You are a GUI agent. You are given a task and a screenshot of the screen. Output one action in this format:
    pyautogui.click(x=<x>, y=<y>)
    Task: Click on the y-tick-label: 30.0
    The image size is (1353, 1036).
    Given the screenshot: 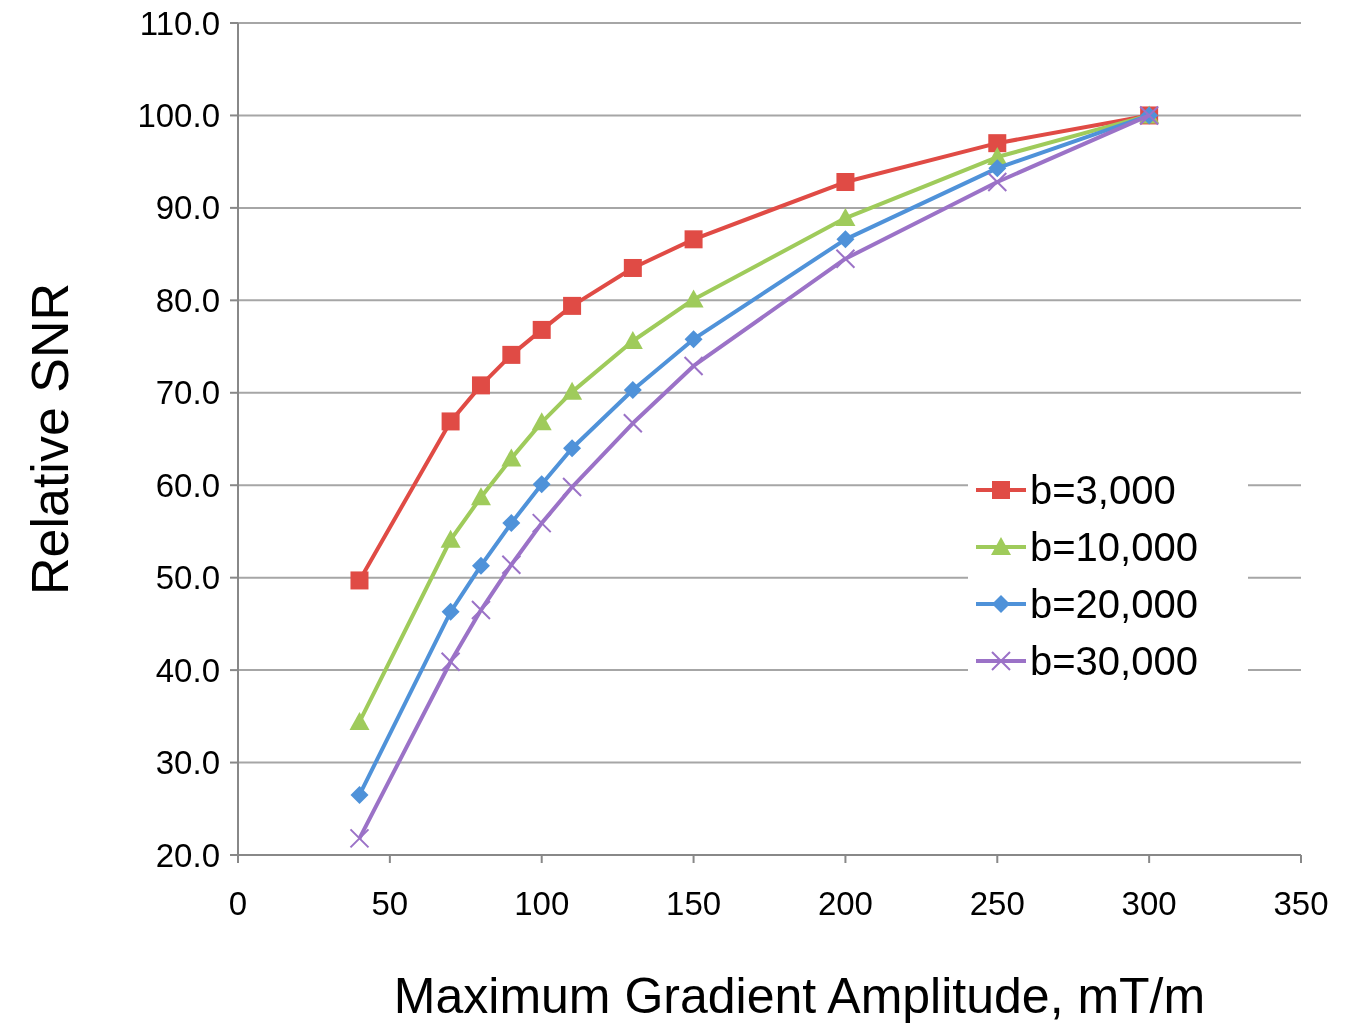 What is the action you would take?
    pyautogui.click(x=187, y=763)
    